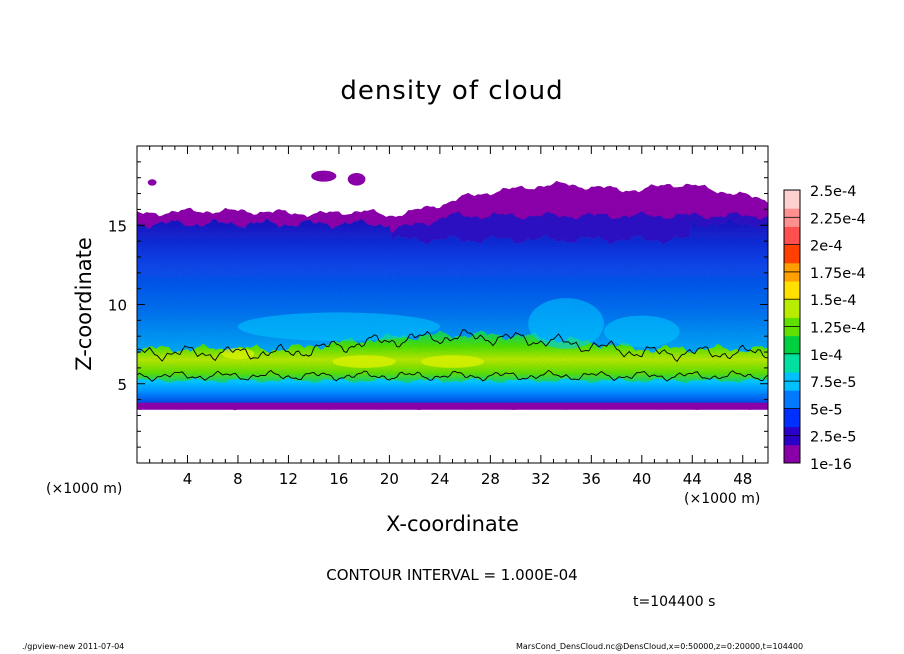 The width and height of the screenshot is (904, 654). What do you see at coordinates (452, 392) in the screenshot?
I see `cloud-lower-layer` at bounding box center [452, 392].